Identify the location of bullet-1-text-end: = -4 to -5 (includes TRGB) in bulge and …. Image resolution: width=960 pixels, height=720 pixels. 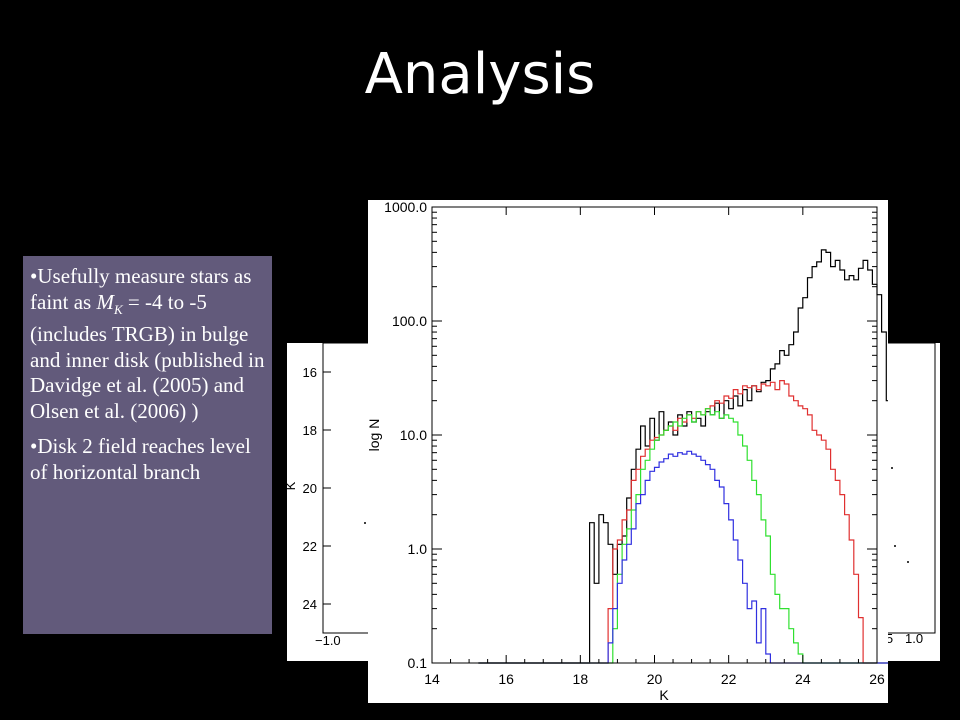
(147, 356).